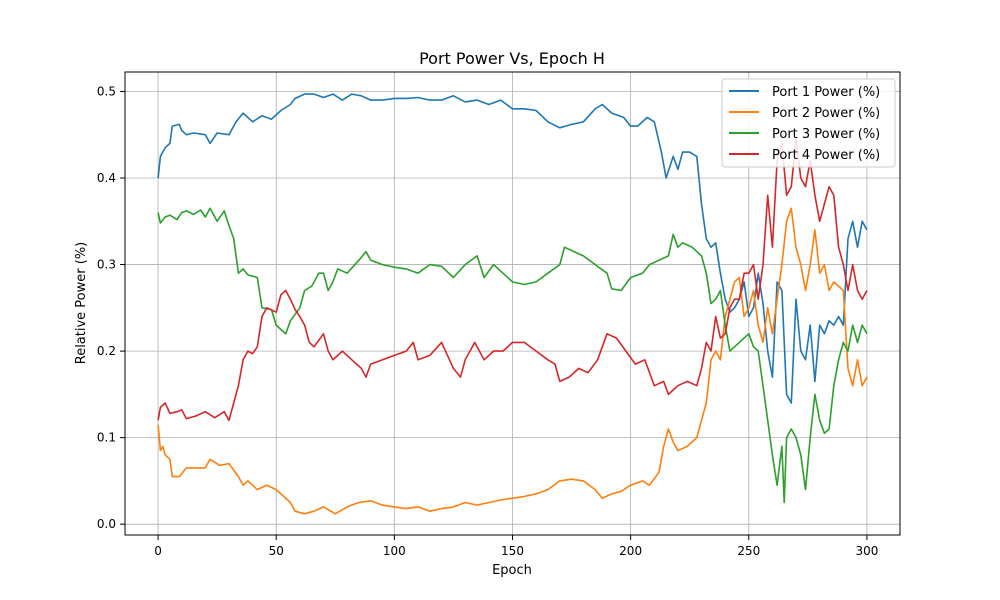 The image size is (1000, 600). Describe the element at coordinates (866, 551) in the screenshot. I see `x-tick-label: 300` at that location.